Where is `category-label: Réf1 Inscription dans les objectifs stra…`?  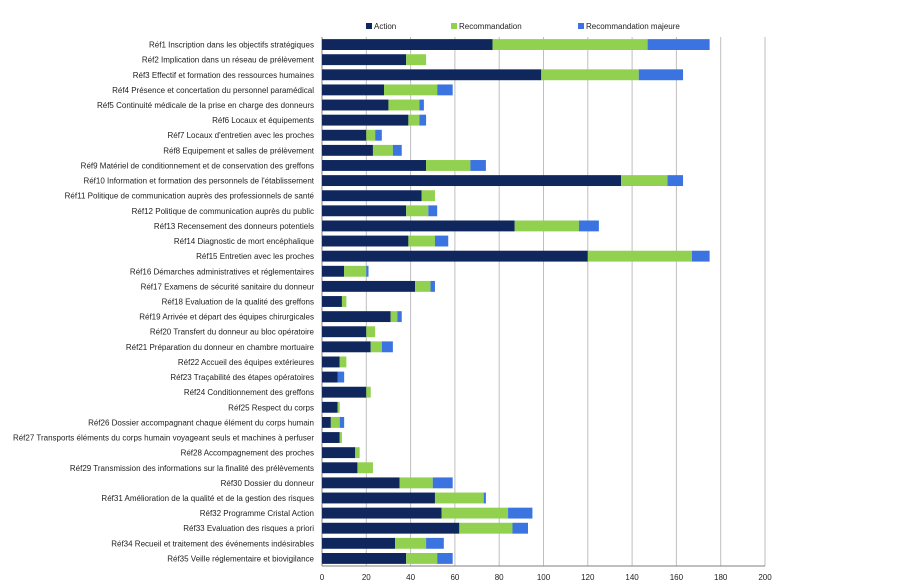
category-label: Réf1 Inscription dans les objectifs stra… is located at coordinates (231, 45).